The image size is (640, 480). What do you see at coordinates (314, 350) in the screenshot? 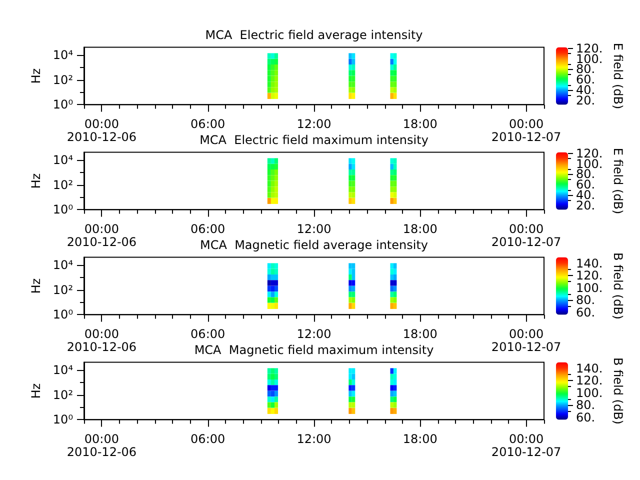
I see `chart-title: MCA Magnetic field maximum intensity` at bounding box center [314, 350].